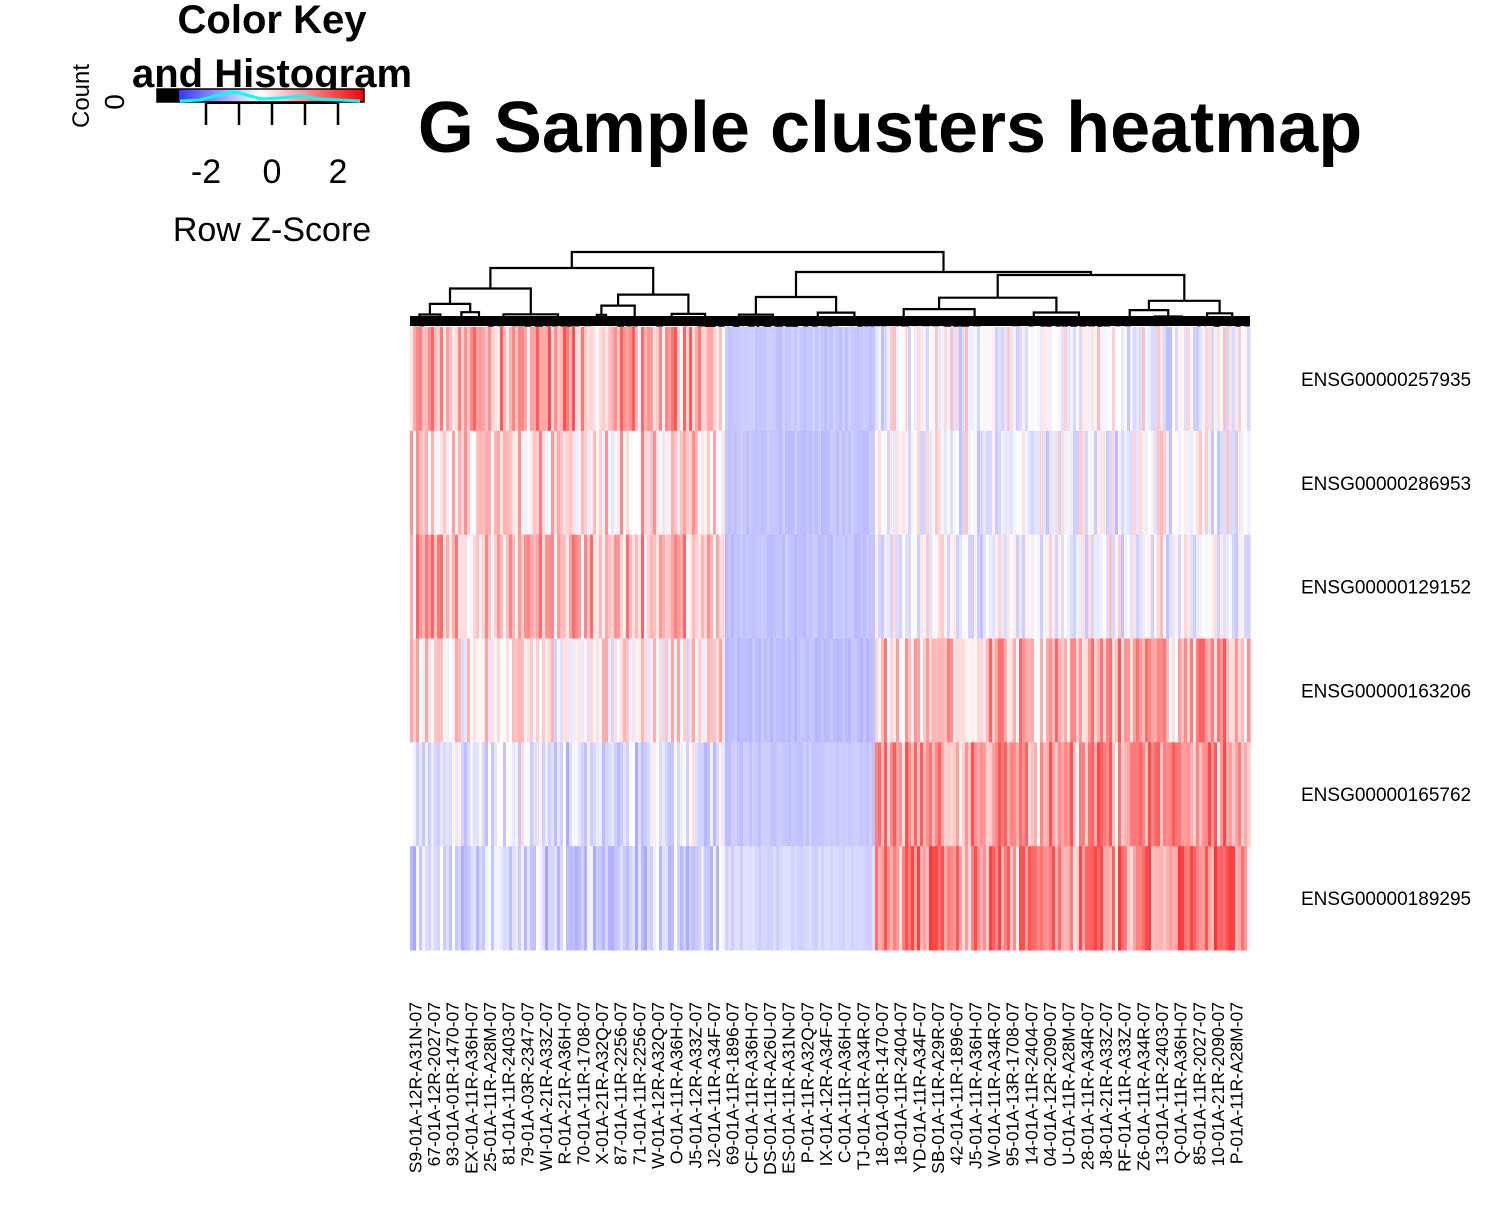  What do you see at coordinates (490, 1087) in the screenshot?
I see `column-label: 25-01A-11R-A28M-07` at bounding box center [490, 1087].